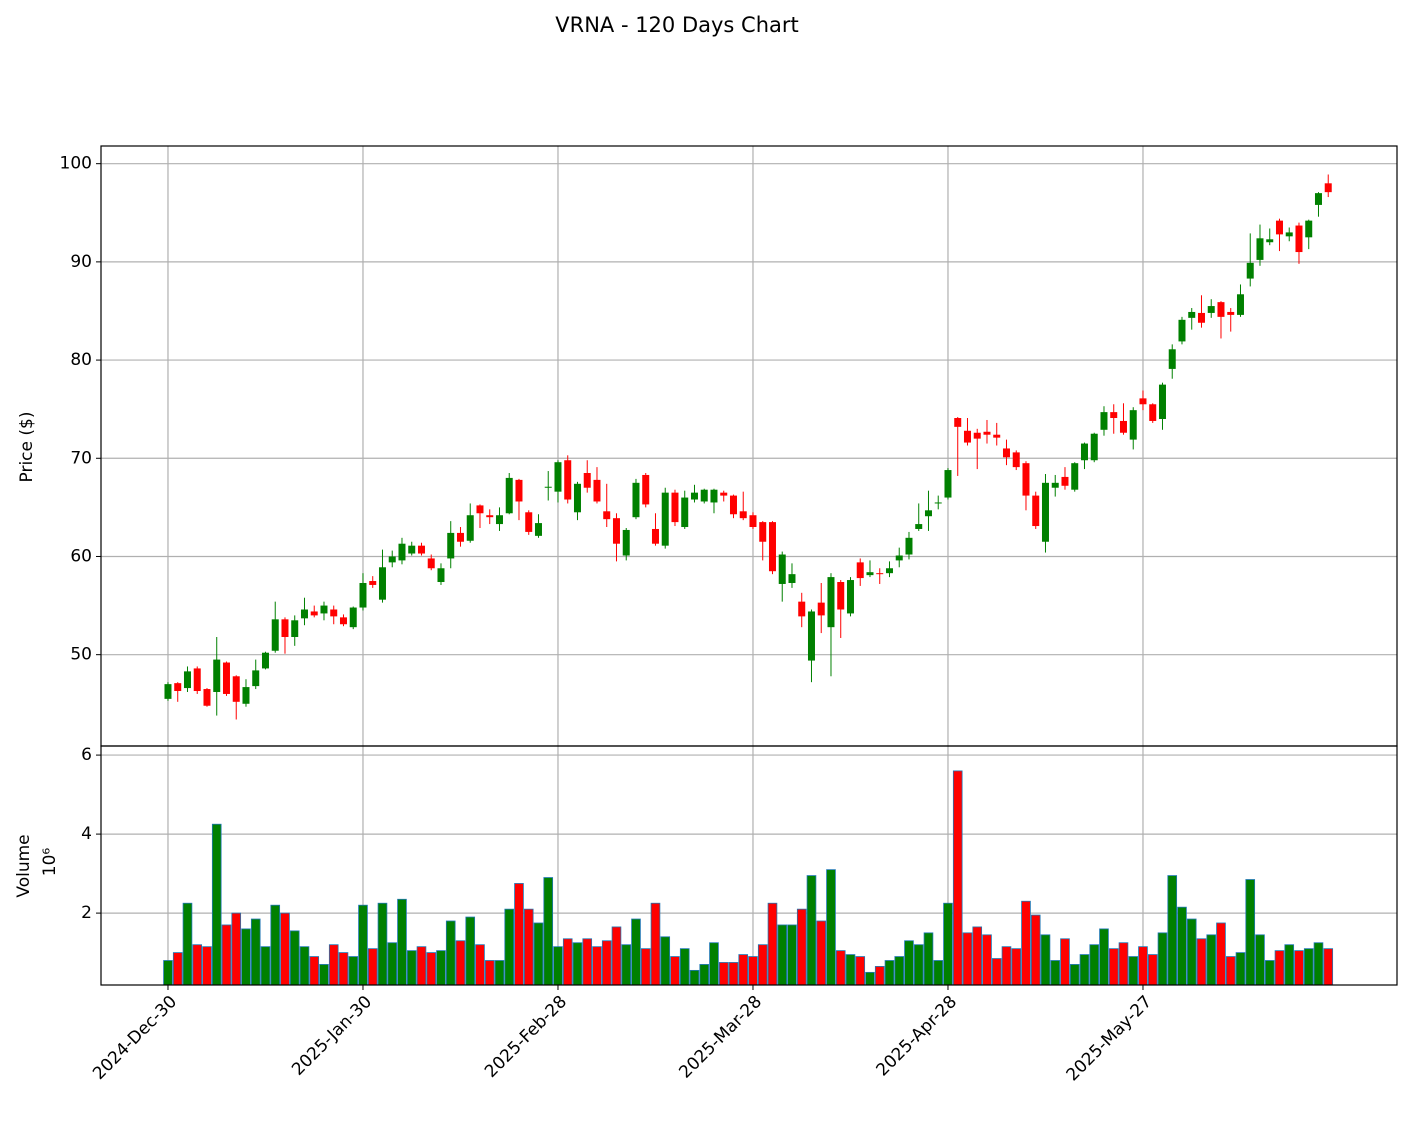 The width and height of the screenshot is (1411, 1131). I want to click on y-tick-label: 80, so click(81, 360).